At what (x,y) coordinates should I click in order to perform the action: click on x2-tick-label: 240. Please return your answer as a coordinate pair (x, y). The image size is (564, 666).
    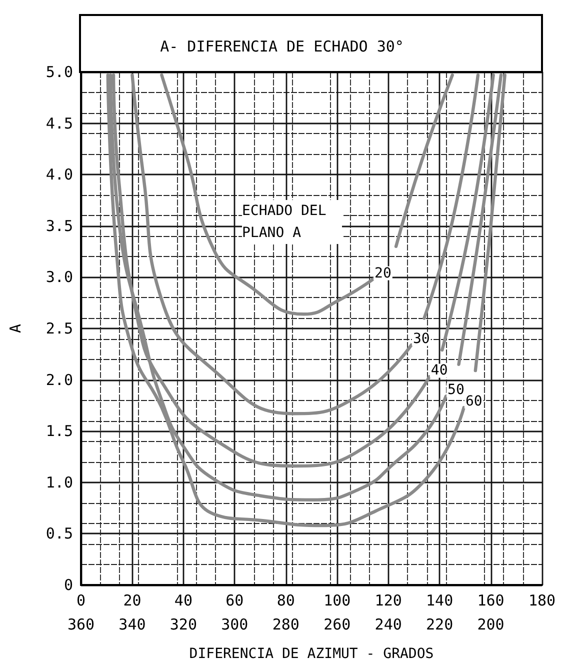
    Looking at the image, I should click on (388, 625).